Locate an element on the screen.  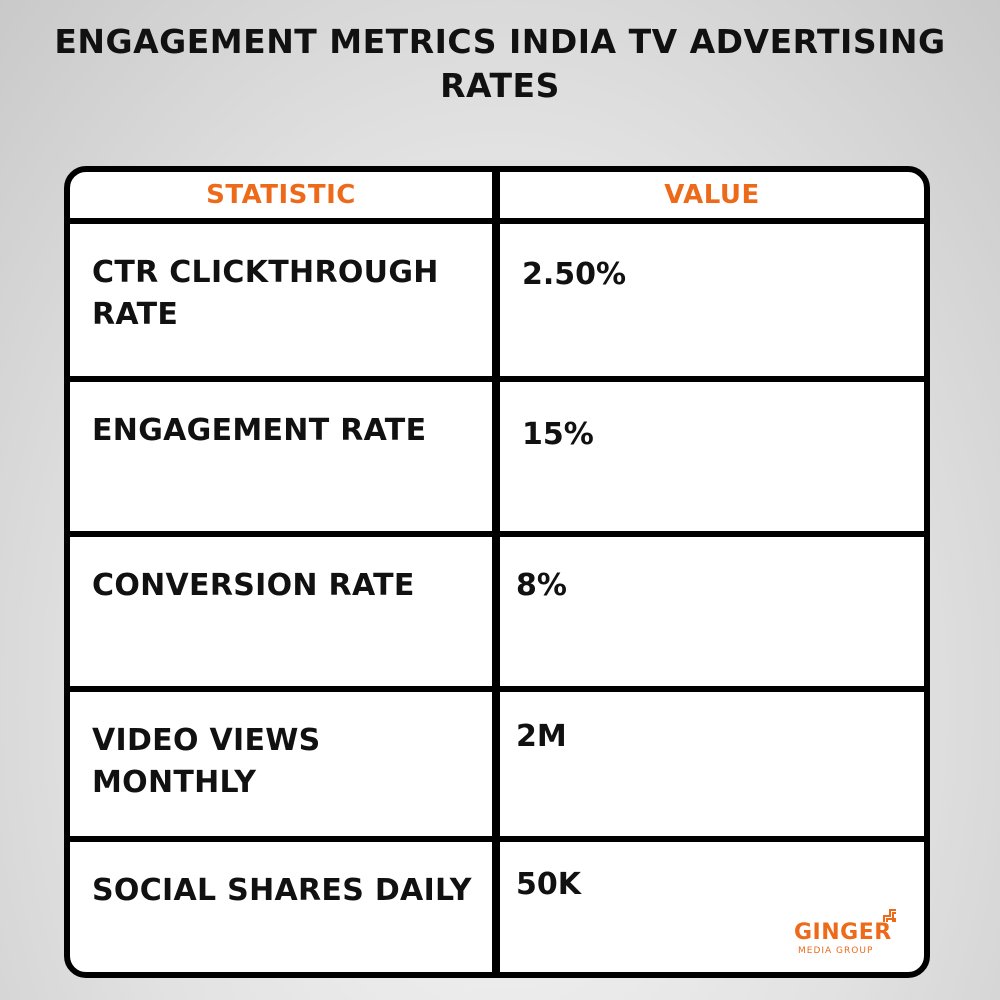
ginger-logo: GINGER MEDIA GROUP is located at coordinates (849, 936).